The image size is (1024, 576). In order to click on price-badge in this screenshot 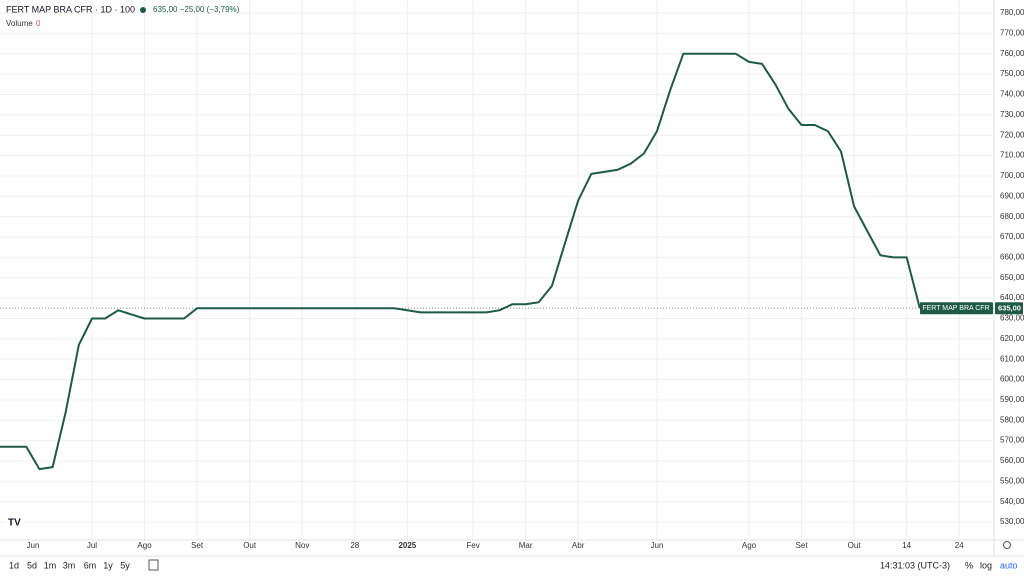, I will do `click(1009, 308)`.